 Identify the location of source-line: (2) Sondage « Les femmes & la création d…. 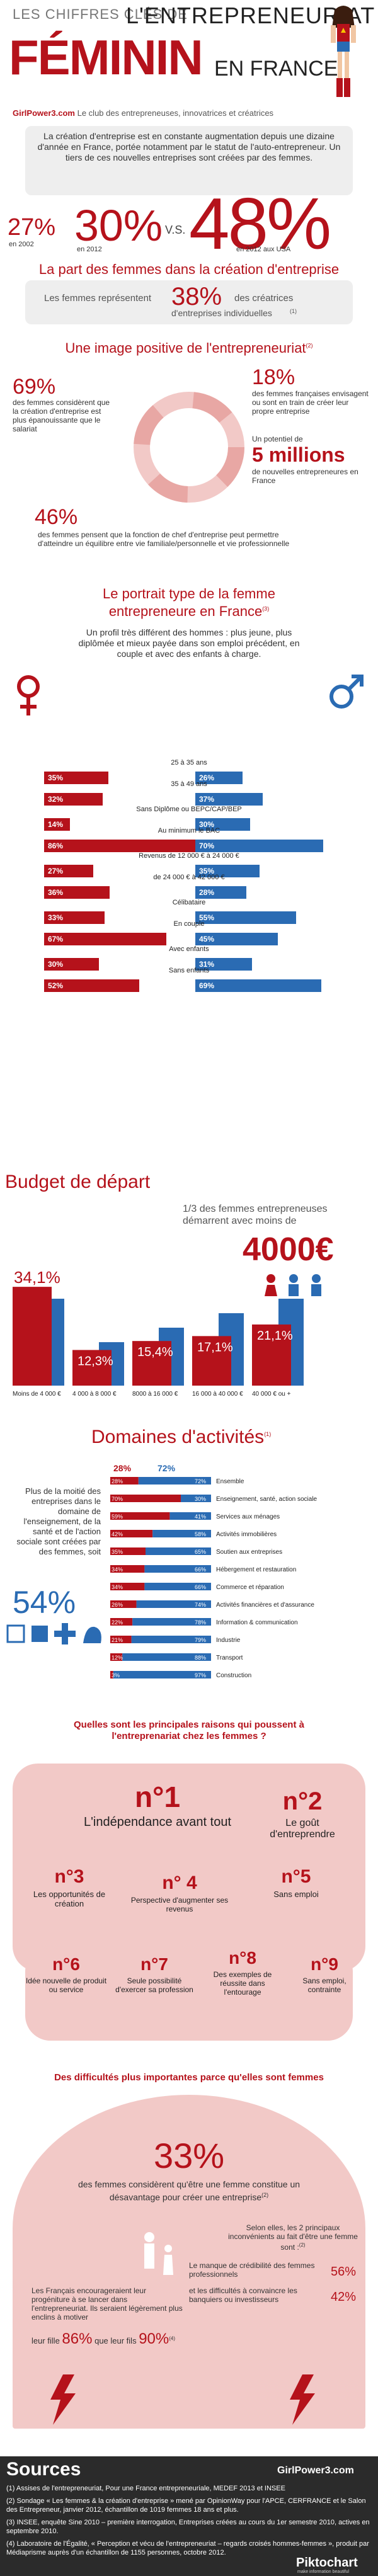
(186, 2505).